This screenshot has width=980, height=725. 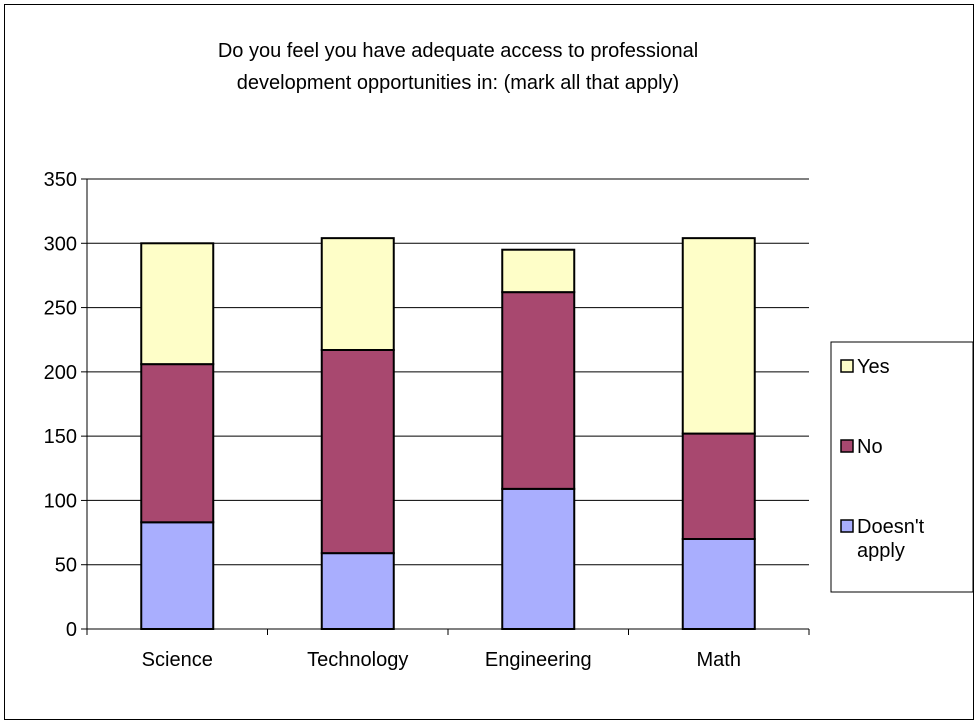 I want to click on legend-swatch-doesn-t-apply, so click(x=847, y=526).